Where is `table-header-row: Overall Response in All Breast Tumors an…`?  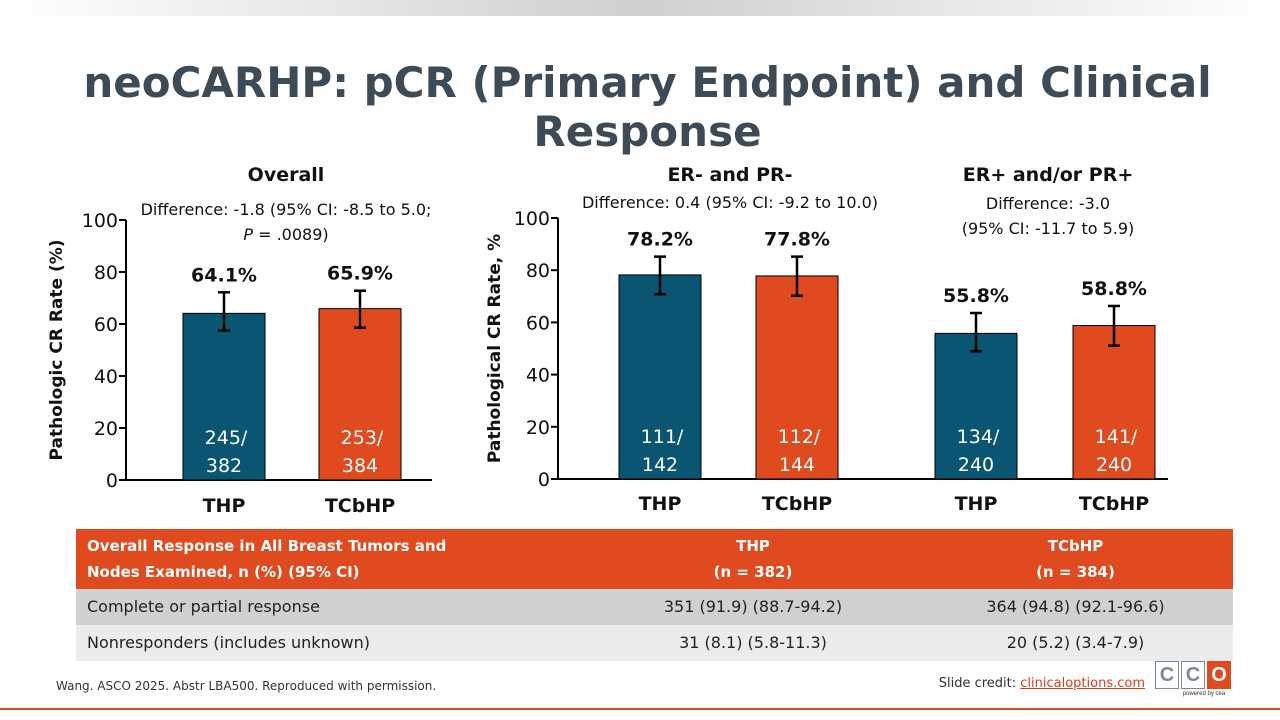
table-header-row: Overall Response in All Breast Tumors an… is located at coordinates (654, 559).